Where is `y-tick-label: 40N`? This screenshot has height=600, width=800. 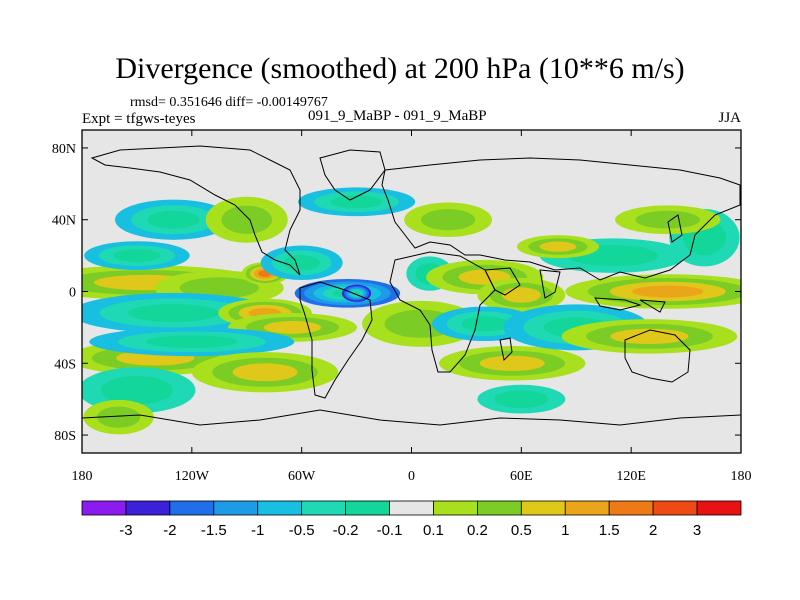 y-tick-label: 40N is located at coordinates (64, 221).